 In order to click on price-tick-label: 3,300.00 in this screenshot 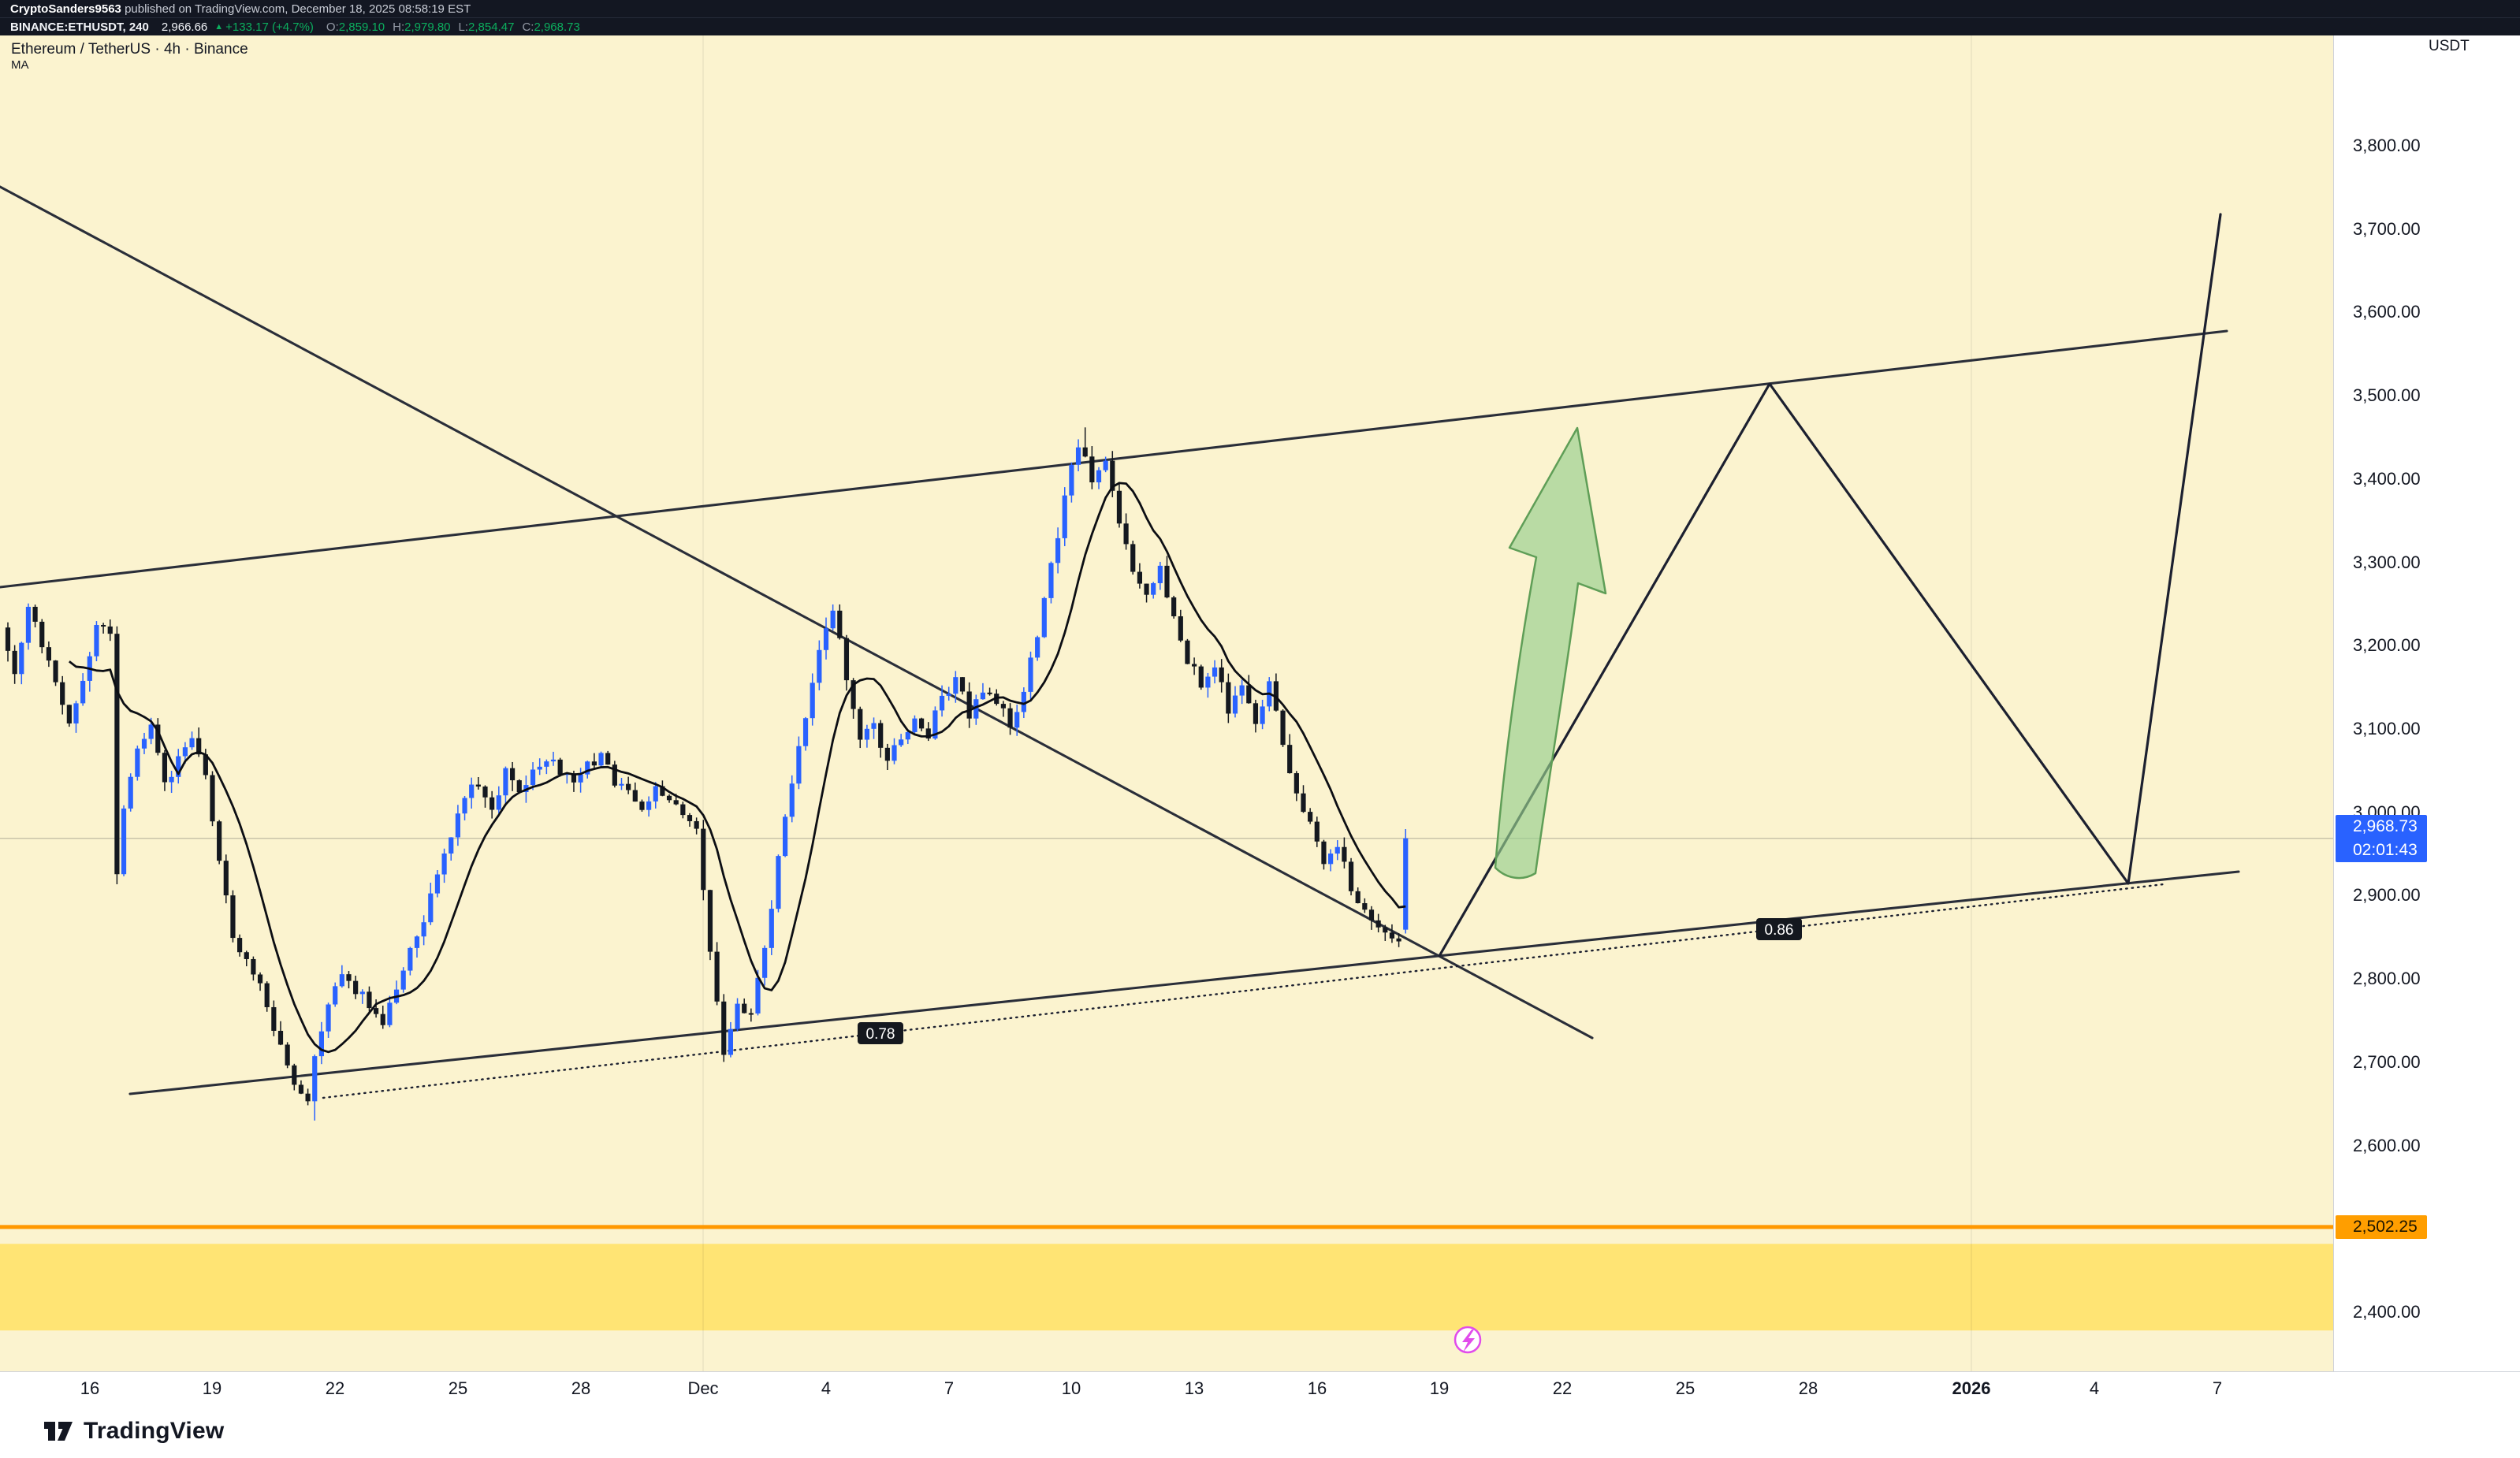, I will do `click(2387, 562)`.